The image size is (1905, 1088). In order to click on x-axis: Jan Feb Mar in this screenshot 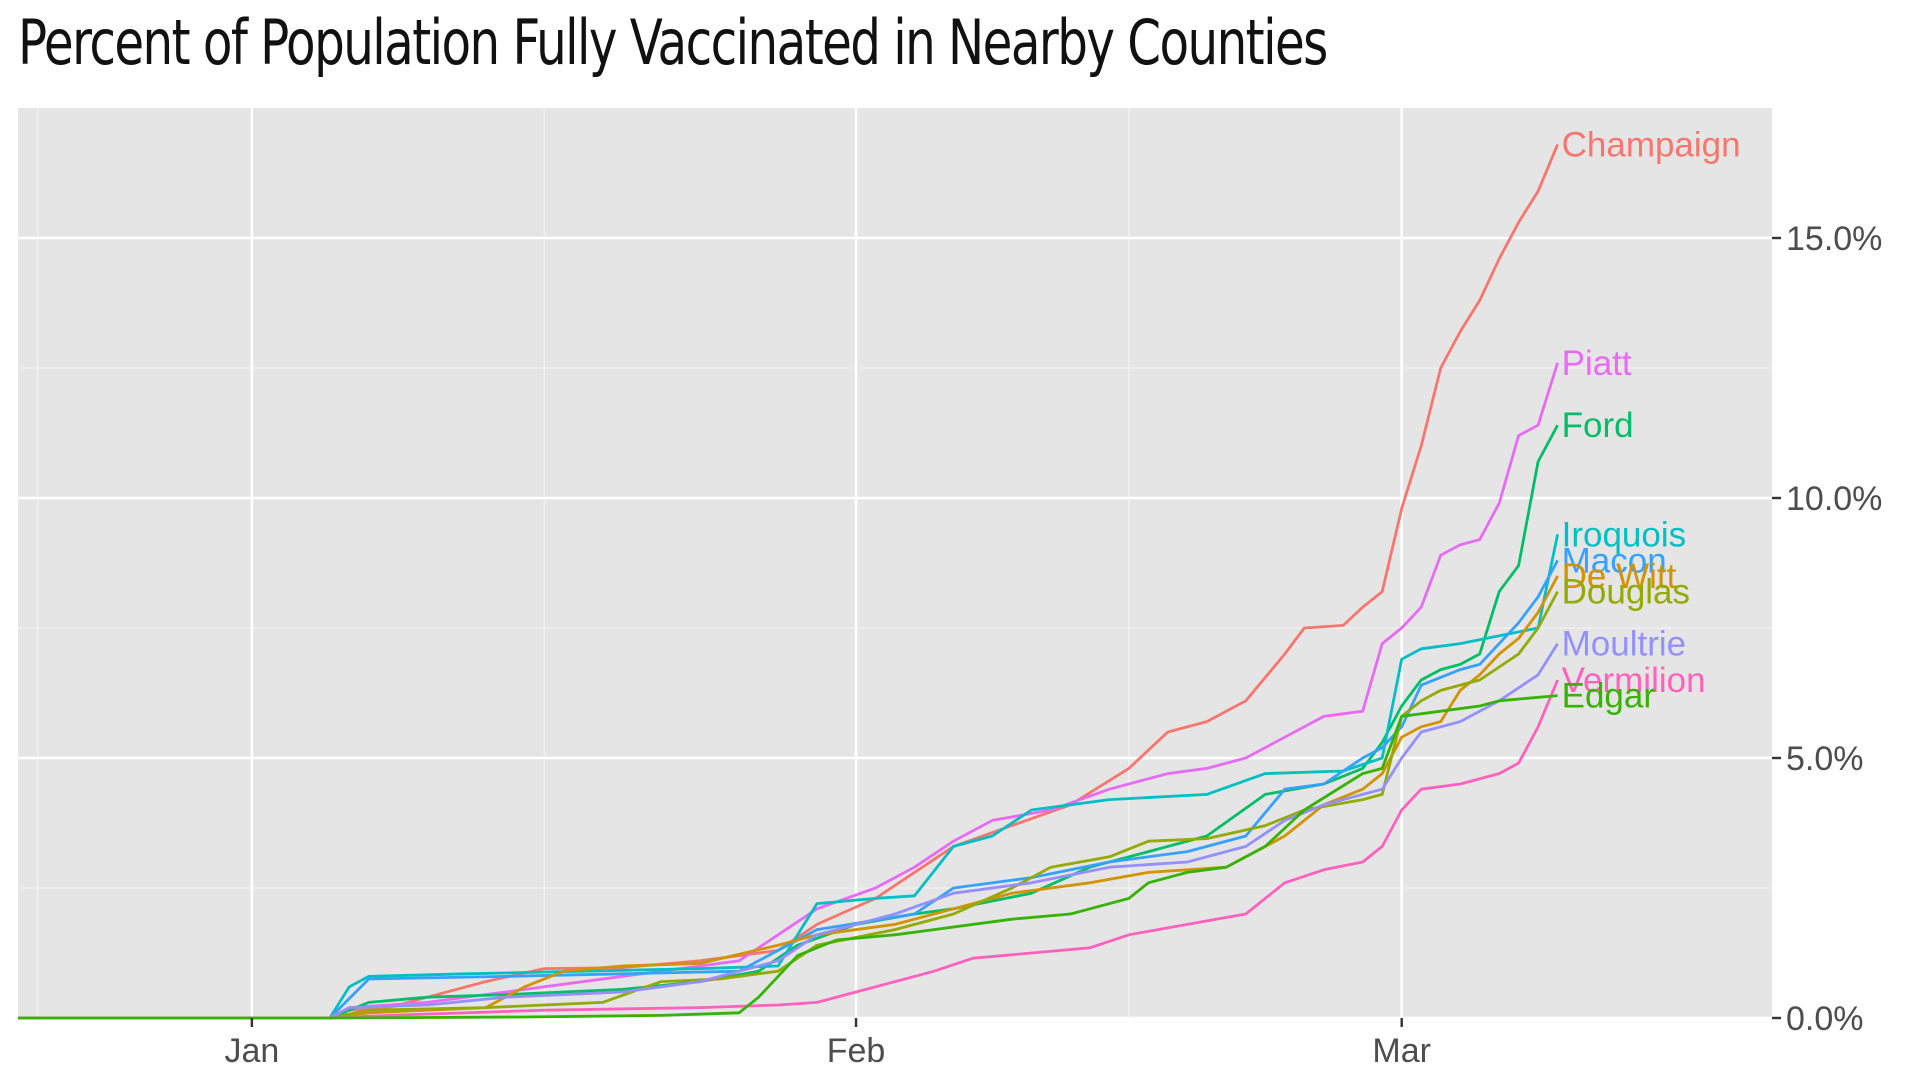, I will do `click(827, 1044)`.